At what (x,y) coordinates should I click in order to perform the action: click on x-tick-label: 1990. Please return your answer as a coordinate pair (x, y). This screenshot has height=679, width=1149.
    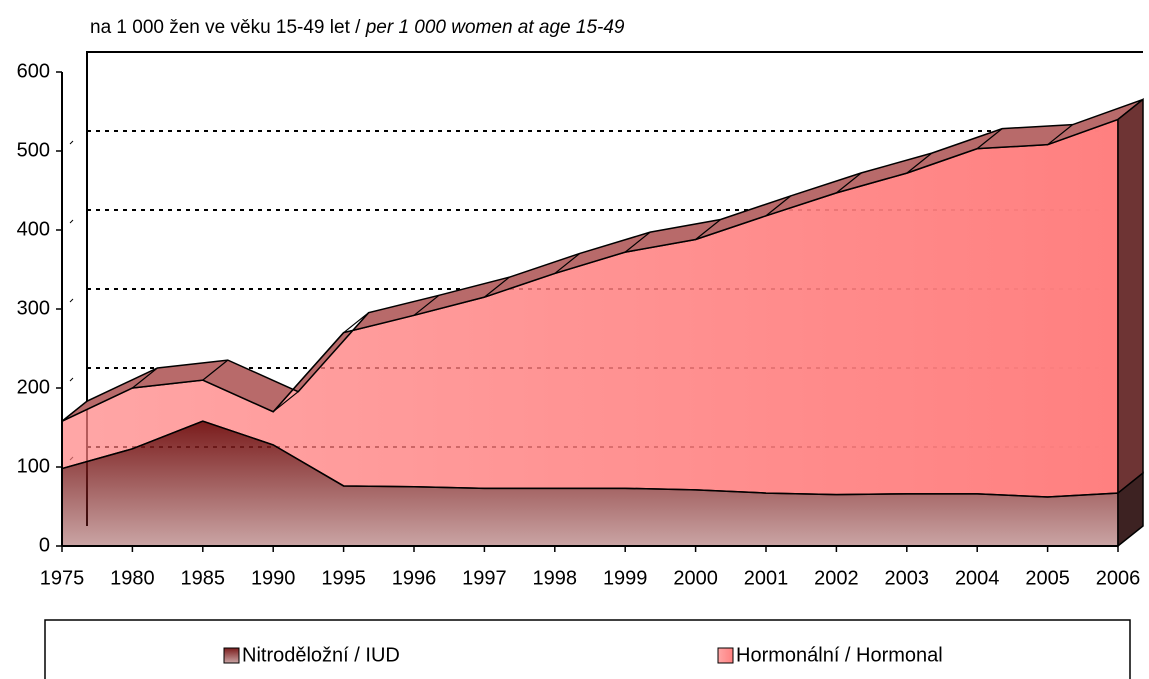
    Looking at the image, I should click on (273, 578).